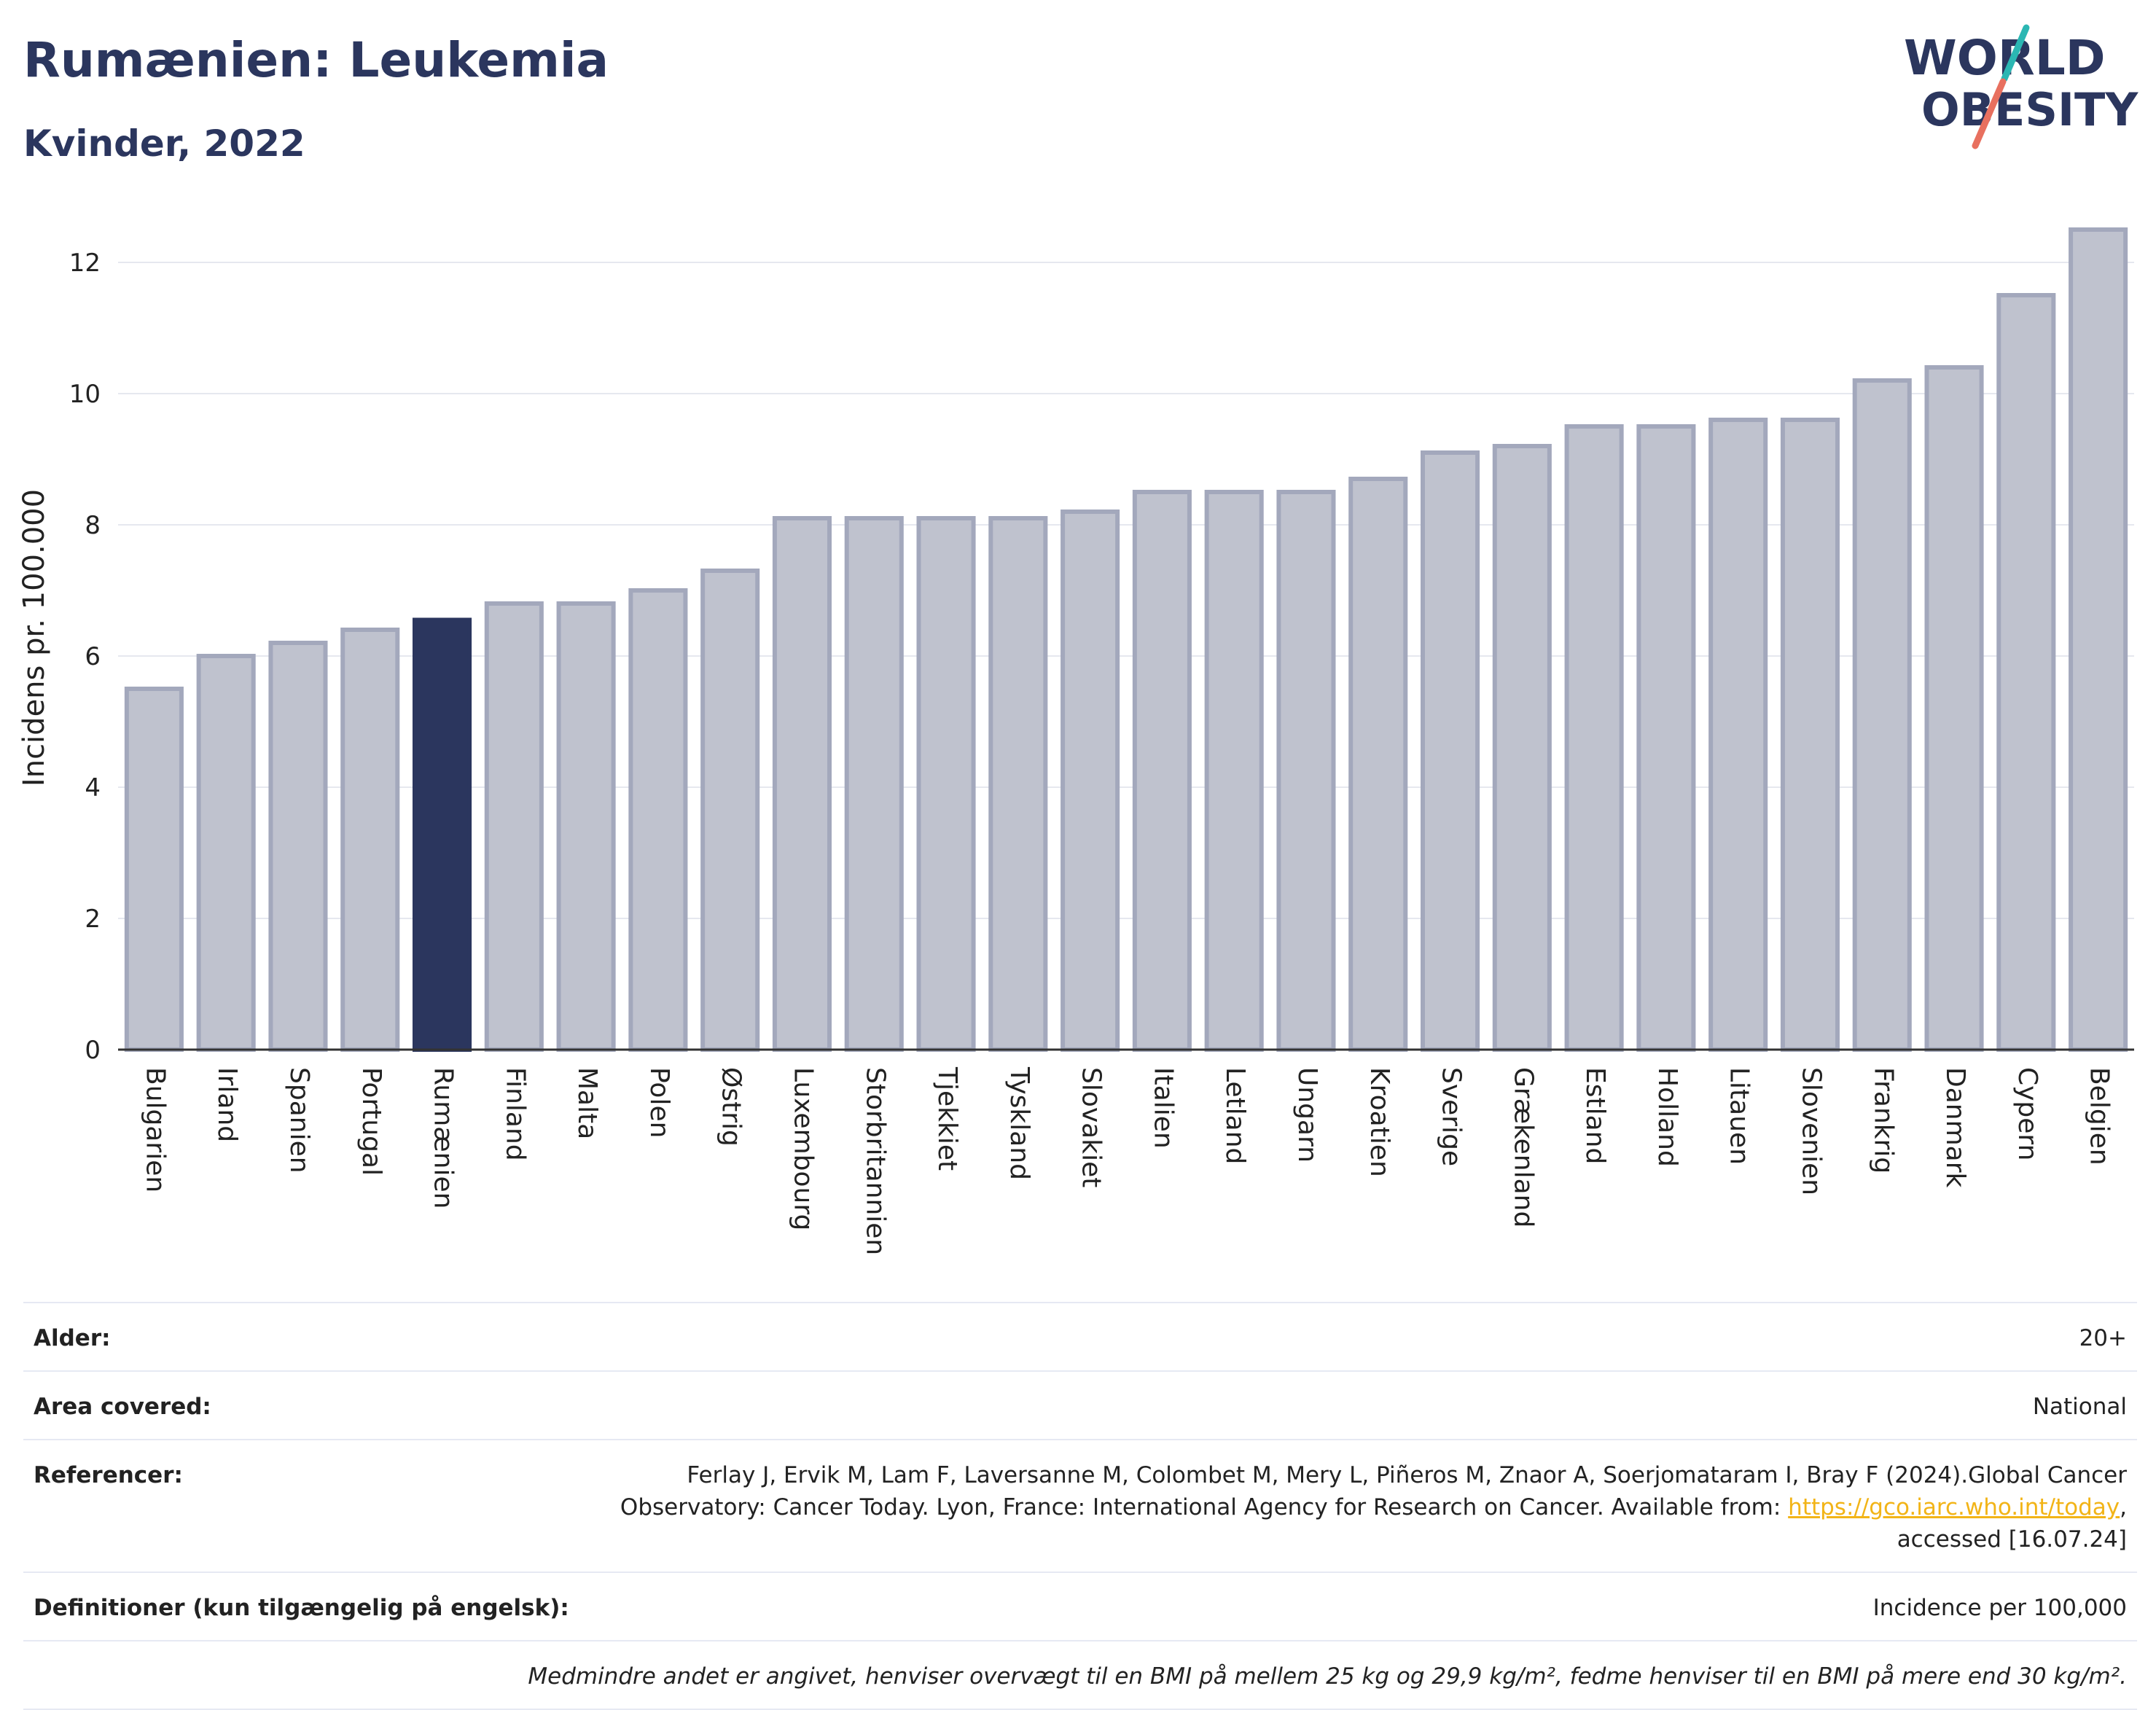 This screenshot has width=2156, height=1710. I want to click on references-suffix: , accessed [16.07.24], so click(2012, 1523).